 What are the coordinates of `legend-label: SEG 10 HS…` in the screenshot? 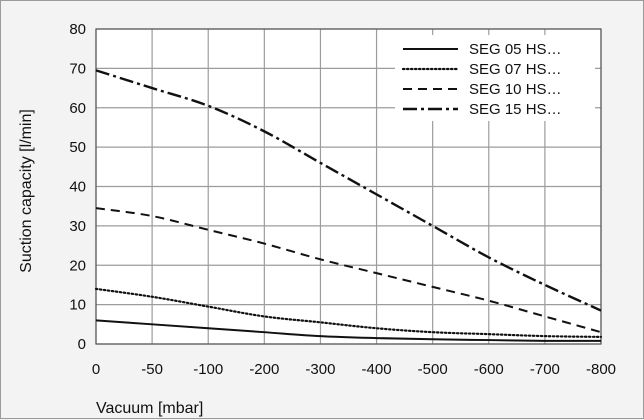 It's located at (515, 89).